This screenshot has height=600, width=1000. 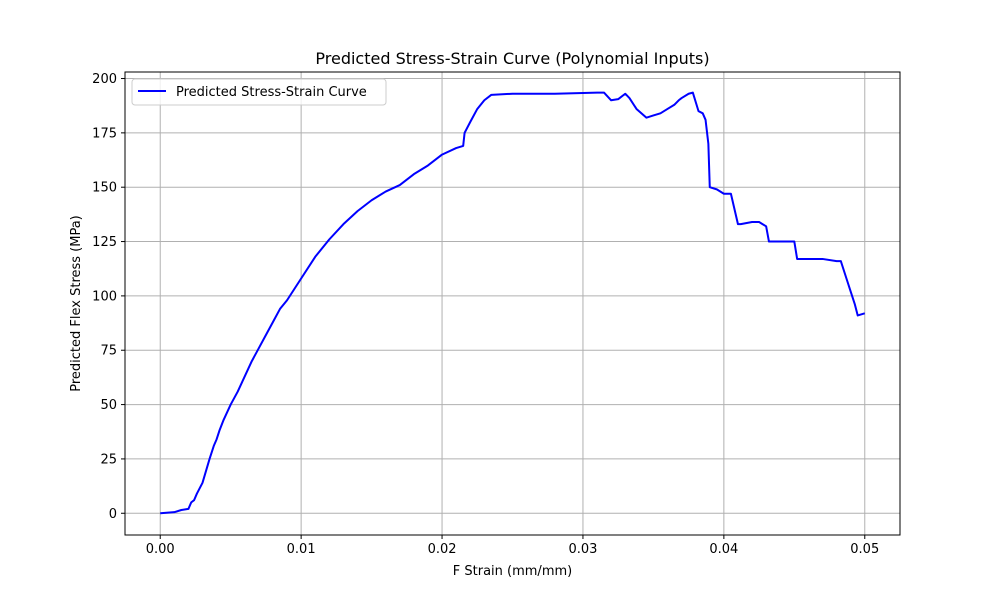 What do you see at coordinates (442, 549) in the screenshot?
I see `x-tick-label: 0.02` at bounding box center [442, 549].